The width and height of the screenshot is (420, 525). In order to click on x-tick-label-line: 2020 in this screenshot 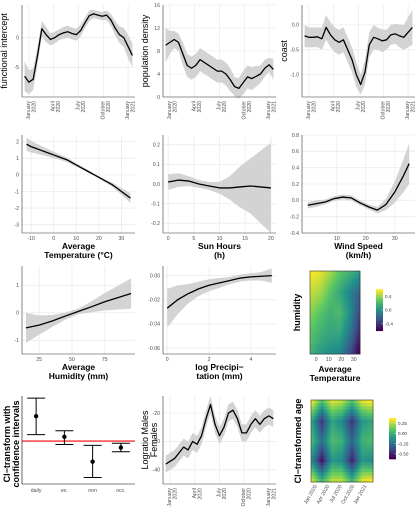, I will do `click(225, 107)`.